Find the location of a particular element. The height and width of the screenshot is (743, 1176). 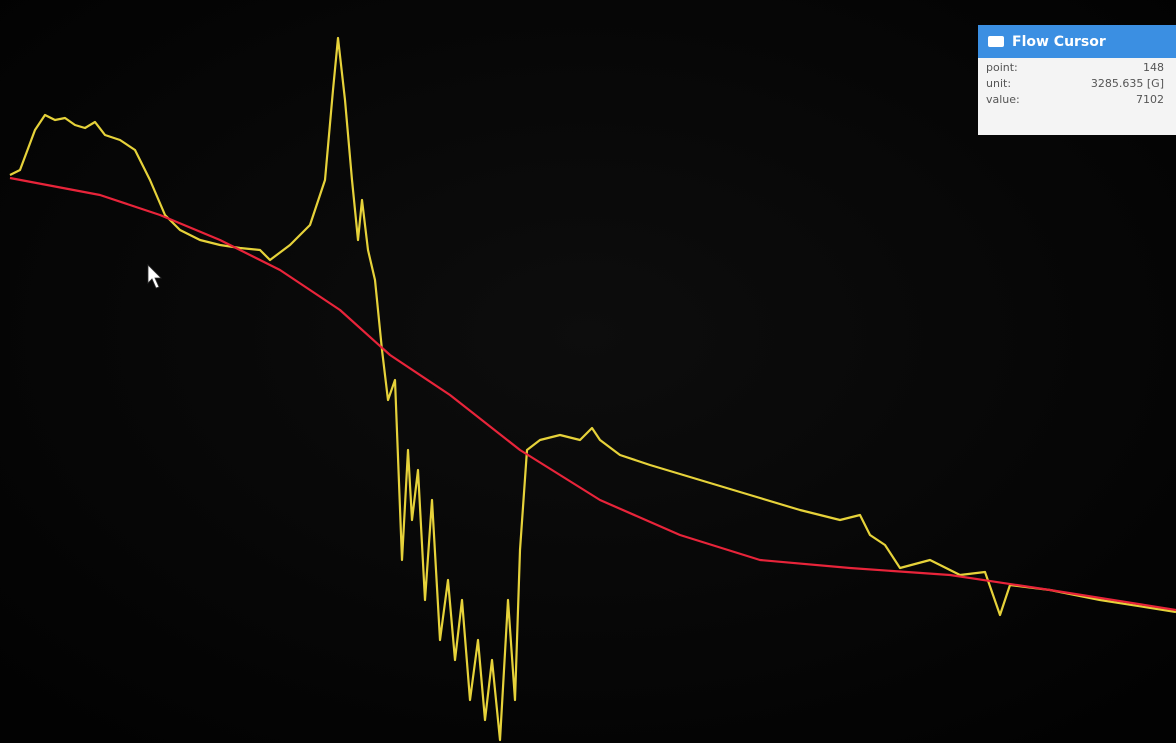

row-label: value: is located at coordinates (1003, 99).